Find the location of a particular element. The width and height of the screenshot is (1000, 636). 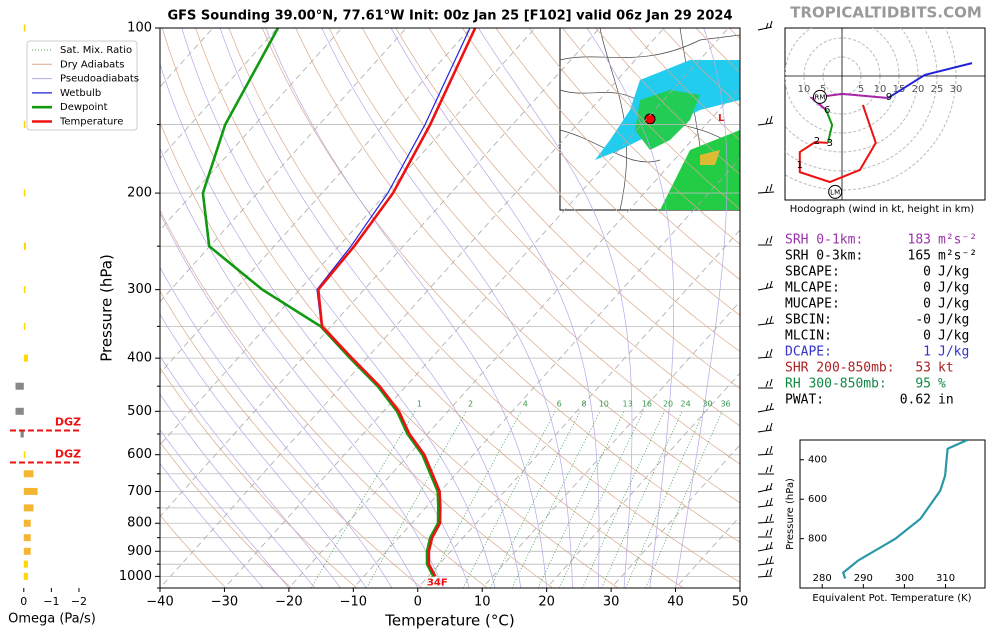

stat-value: 183 is located at coordinates (919, 240).